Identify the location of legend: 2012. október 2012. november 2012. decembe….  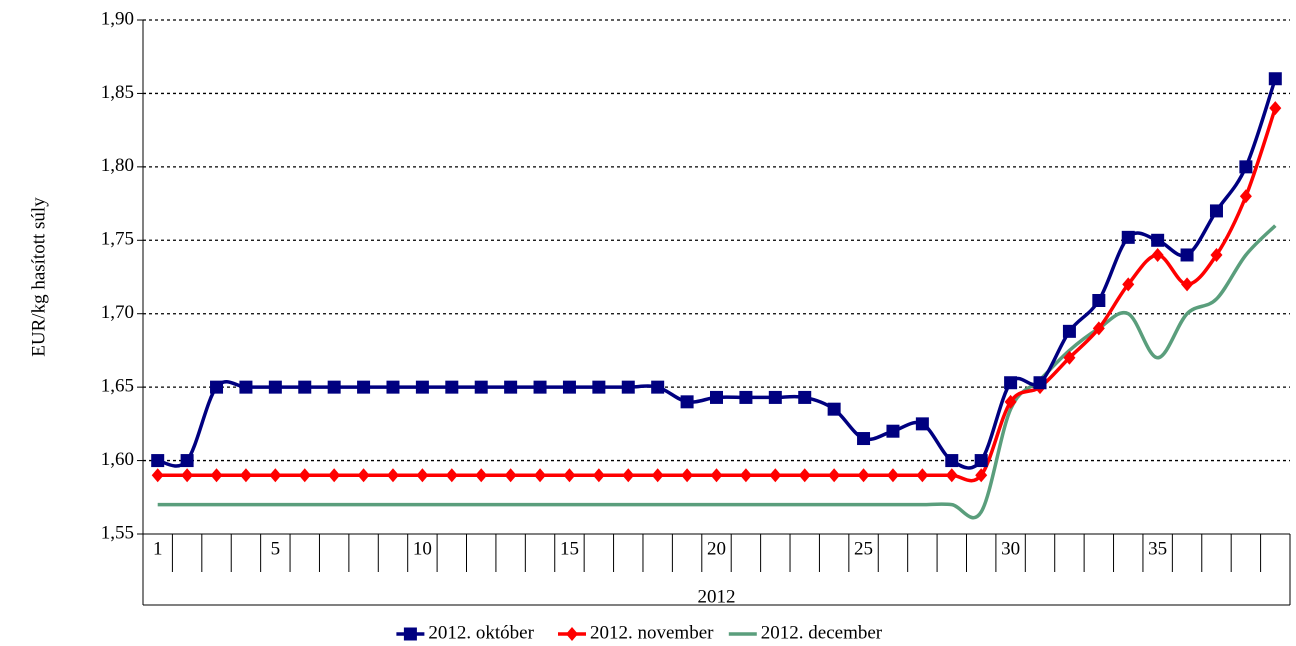
(639, 632).